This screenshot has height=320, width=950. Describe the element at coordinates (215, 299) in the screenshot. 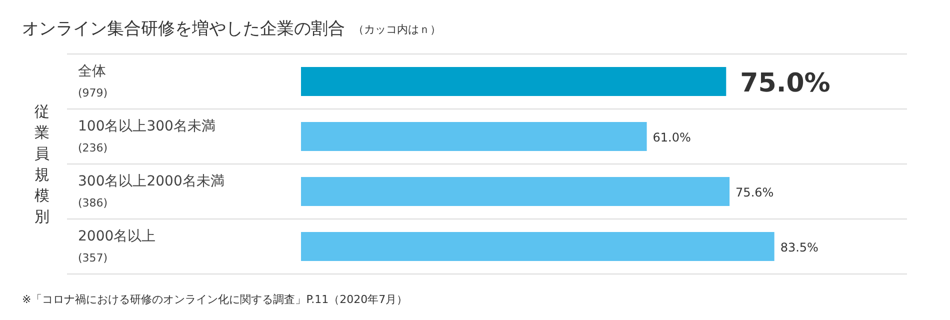

I see `annotation: ※「コロナ禍における研修のオンライン化に関する調査」P.11（2020年7月）` at that location.